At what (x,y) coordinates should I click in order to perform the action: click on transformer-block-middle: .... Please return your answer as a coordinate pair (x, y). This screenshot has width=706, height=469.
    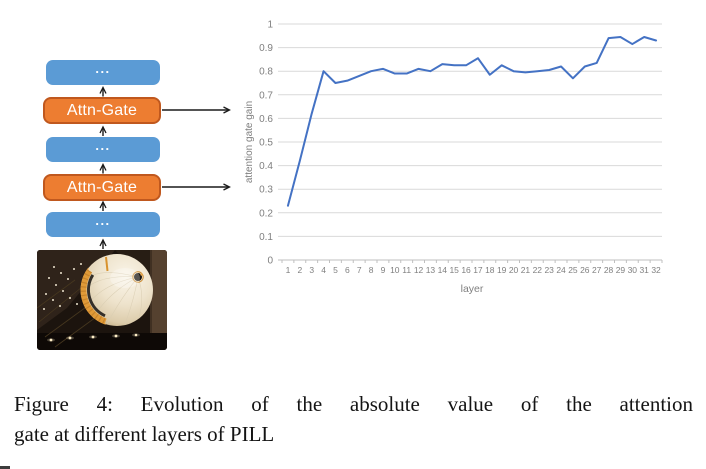
    Looking at the image, I should click on (103, 149).